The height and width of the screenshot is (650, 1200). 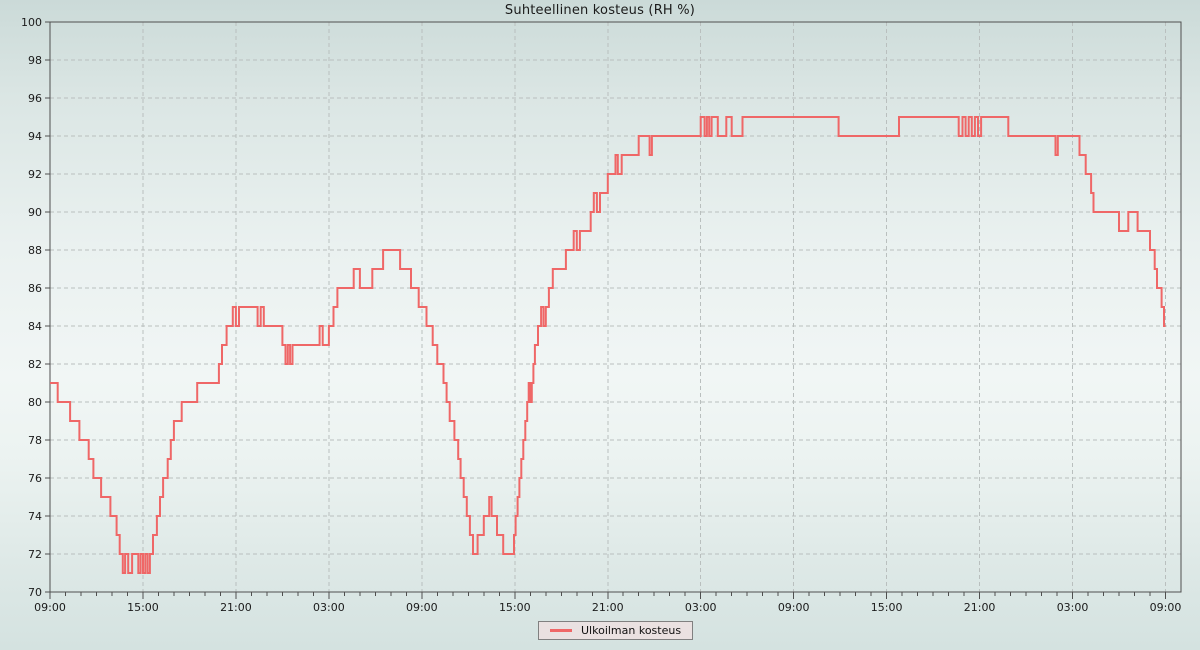 I want to click on y-tick-label: 72, so click(x=35, y=554).